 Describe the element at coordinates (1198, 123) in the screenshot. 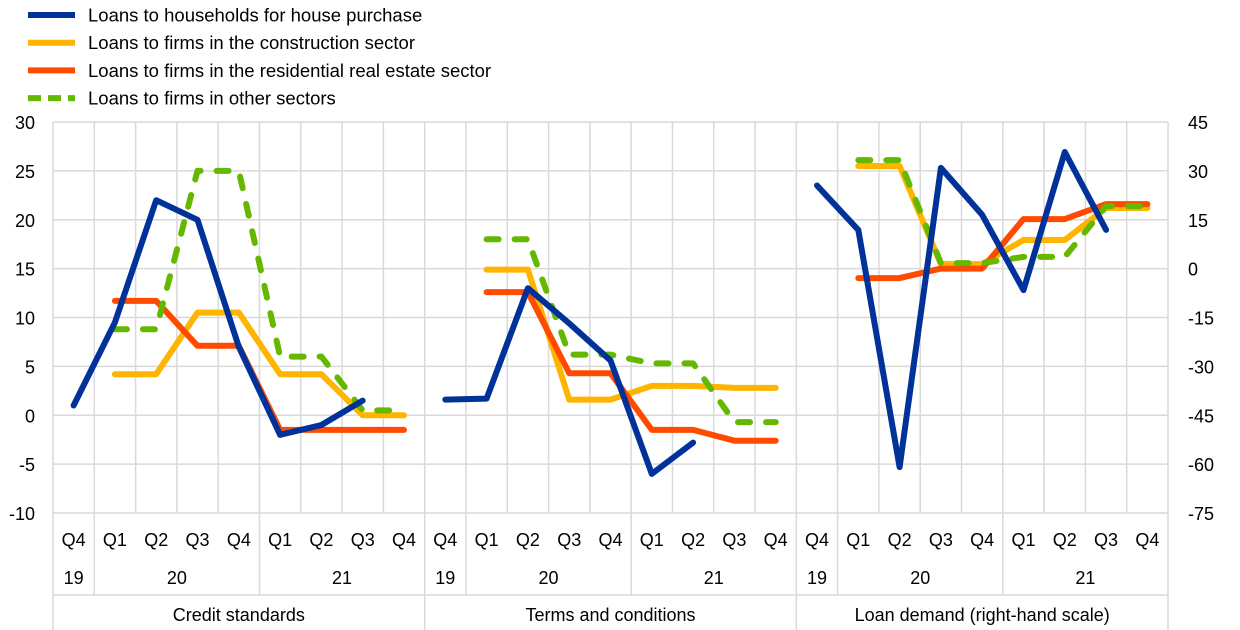

I see `right-axis-tick-label: 45` at that location.